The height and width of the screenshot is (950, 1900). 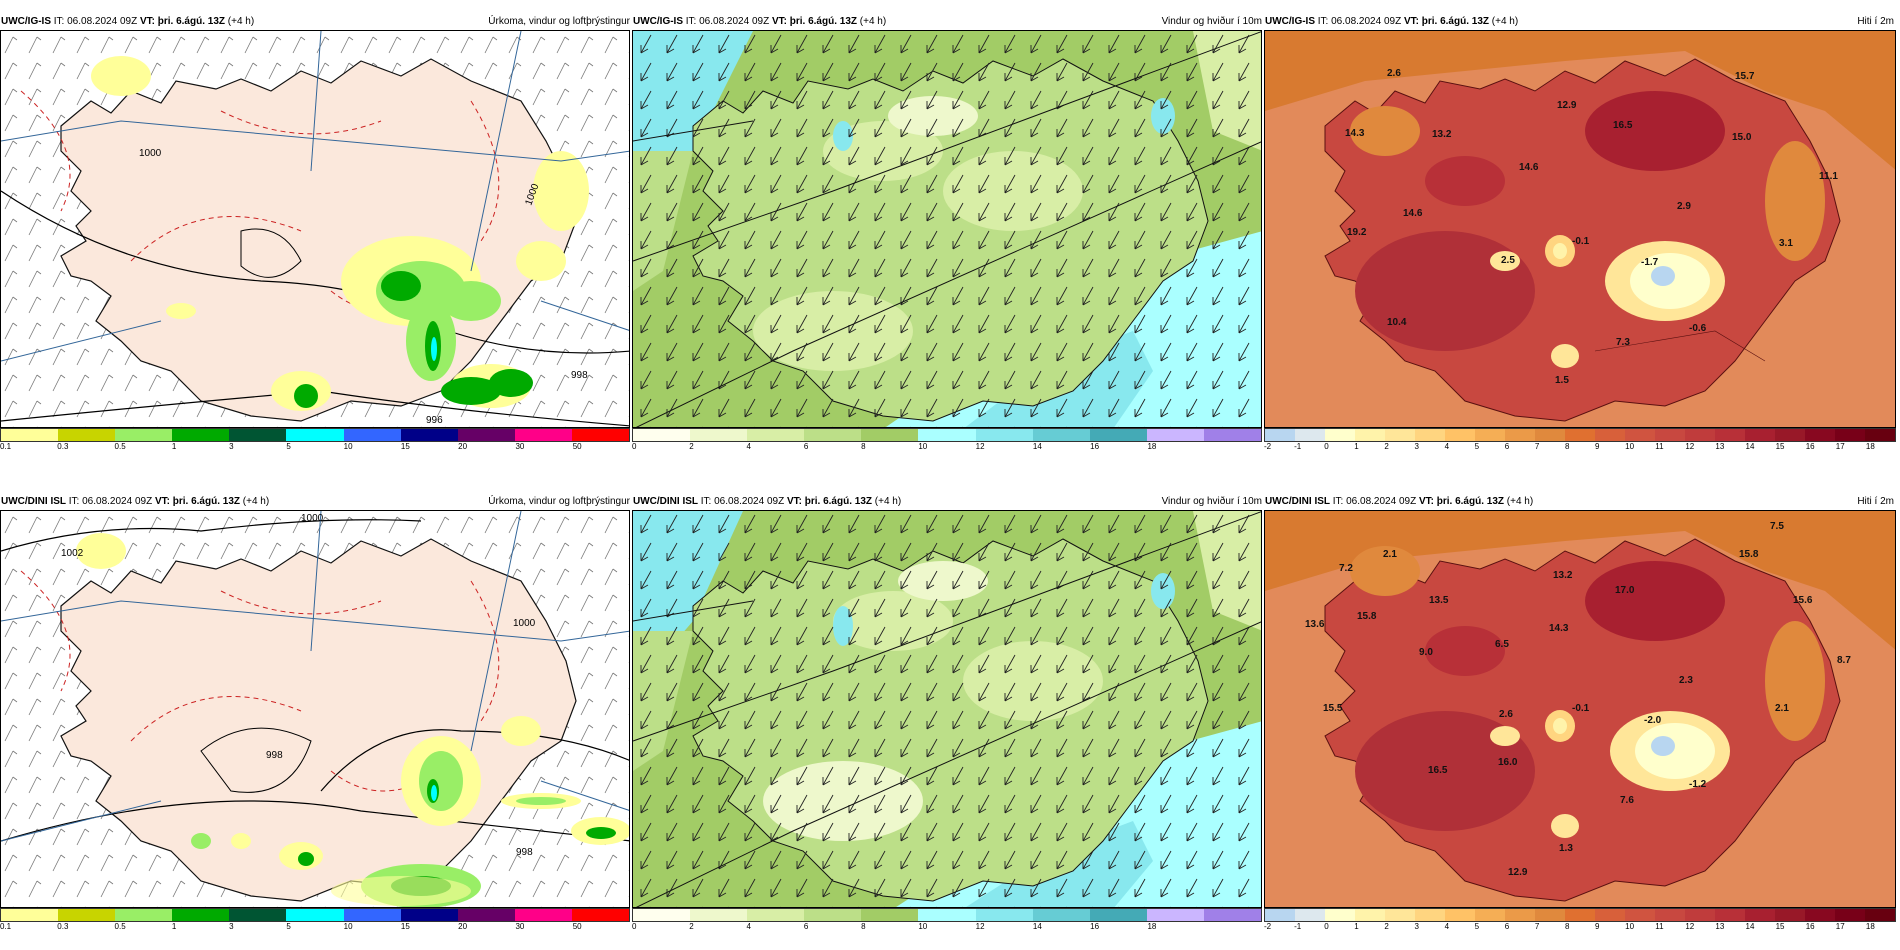 I want to click on pressure-label: 996, so click(x=434, y=420).